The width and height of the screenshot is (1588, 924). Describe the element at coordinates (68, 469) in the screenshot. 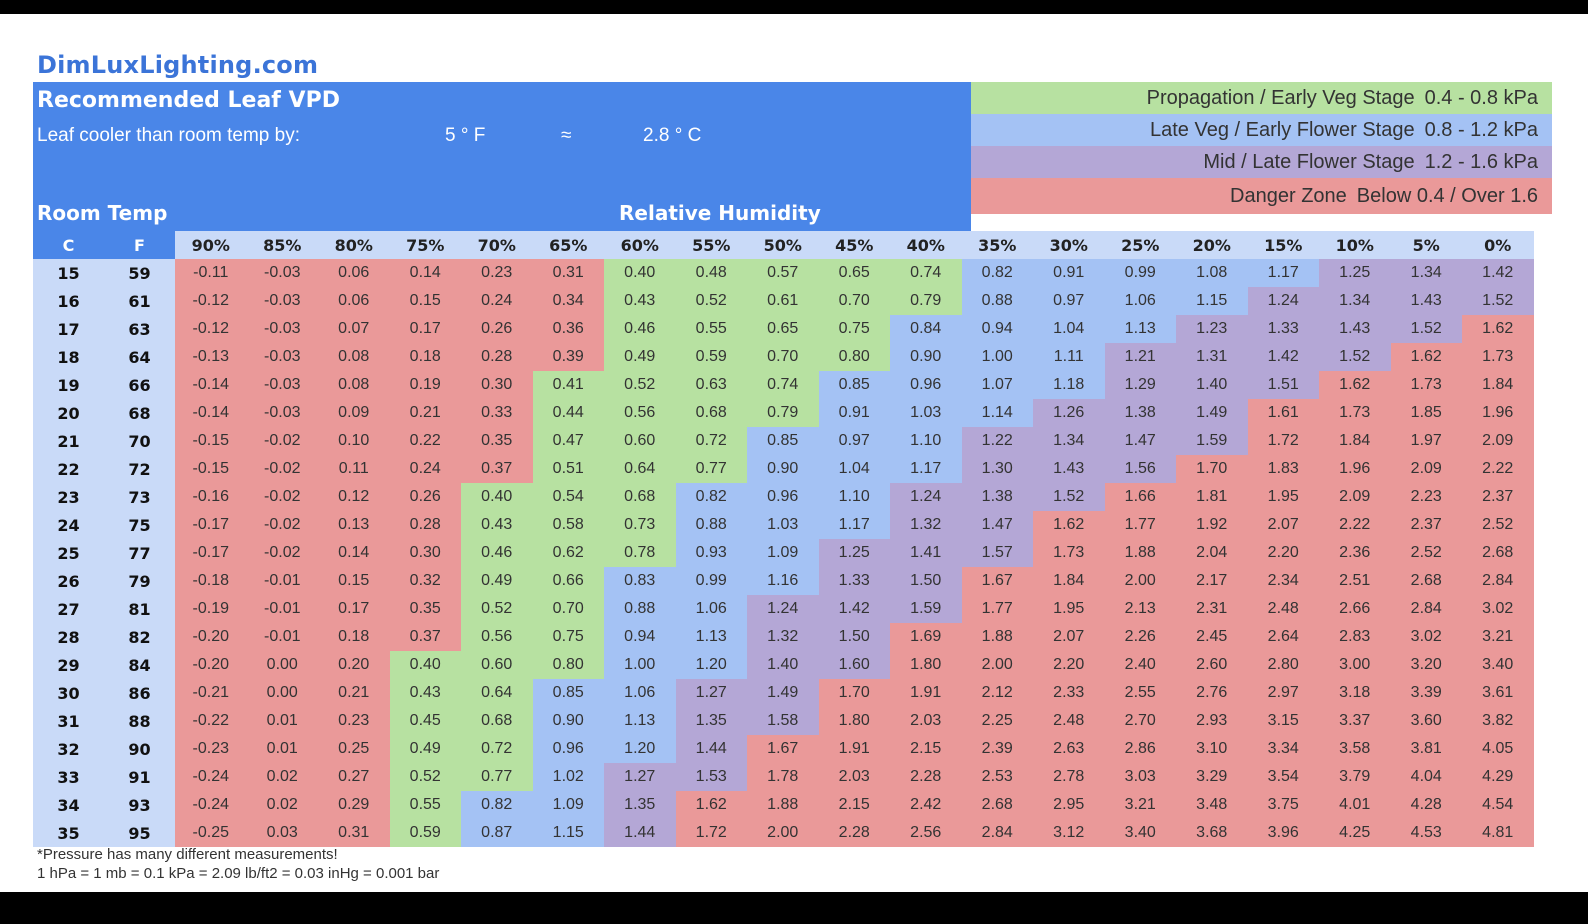

I see `temp-celsius-cell: 22` at that location.